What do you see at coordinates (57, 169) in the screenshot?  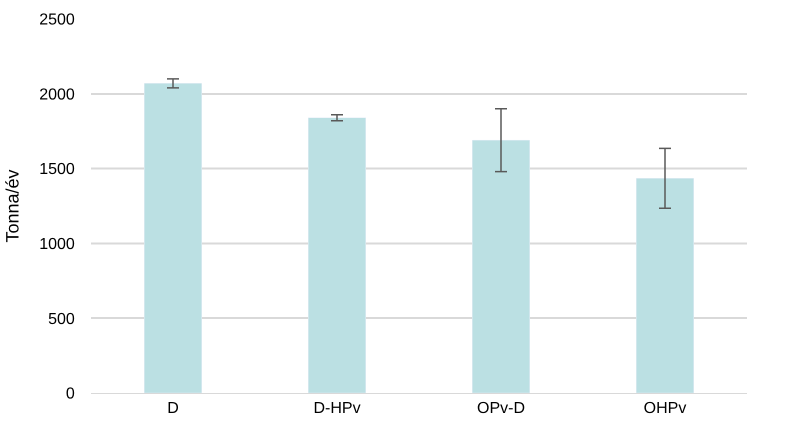 I see `y-tick-label: 1500` at bounding box center [57, 169].